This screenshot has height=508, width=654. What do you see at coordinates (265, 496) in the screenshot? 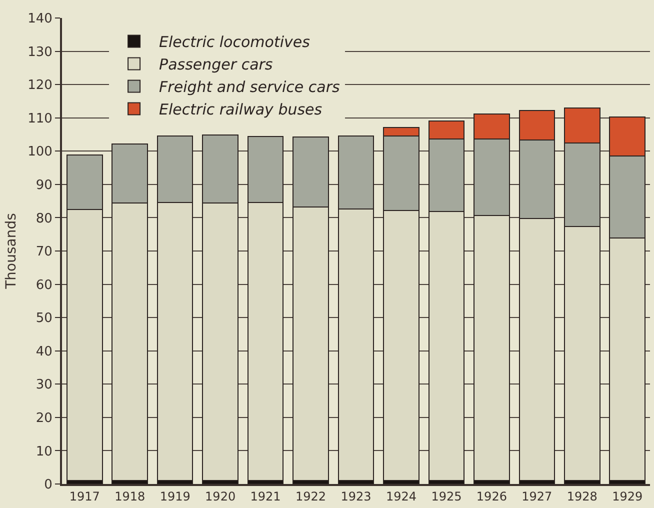
I see `x-tick-label: 1921` at bounding box center [265, 496].